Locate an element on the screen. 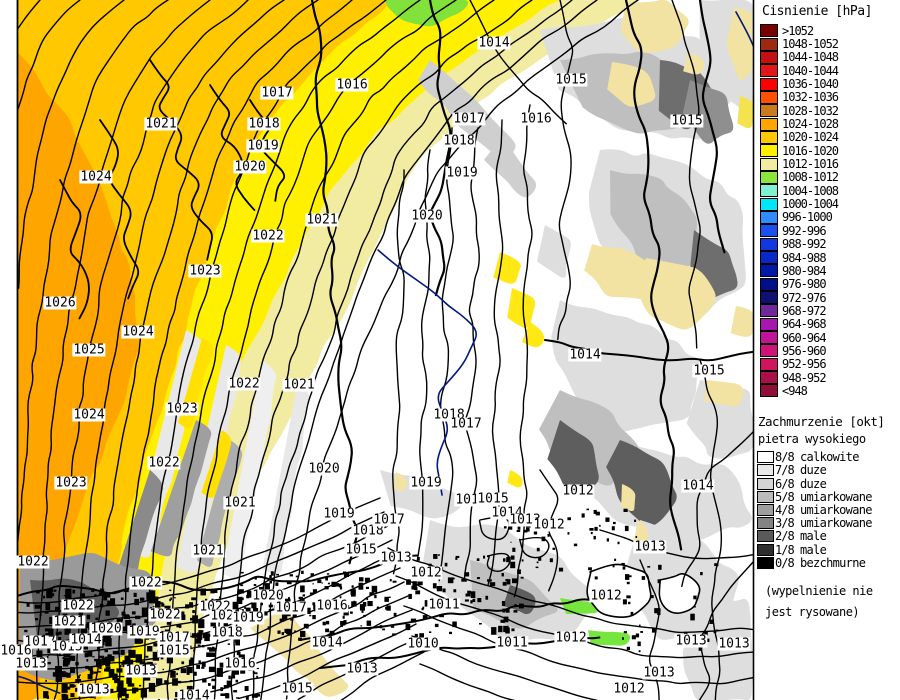 The width and height of the screenshot is (900, 700). pressure-range-label: >1052 is located at coordinates (798, 30).